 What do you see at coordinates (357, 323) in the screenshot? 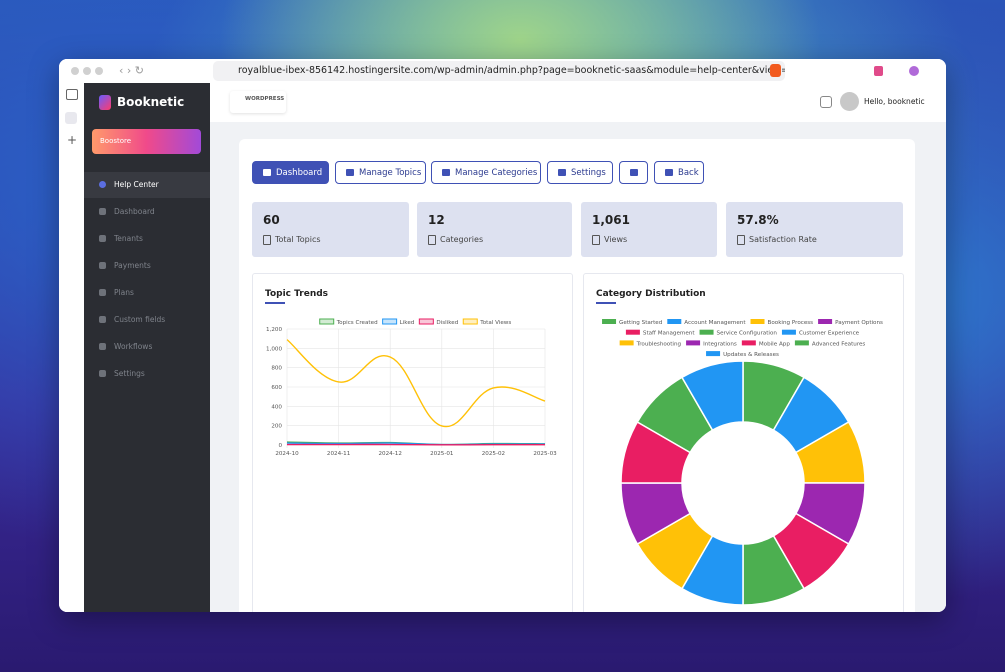
I see `legend-label: Topics Created` at bounding box center [357, 323].